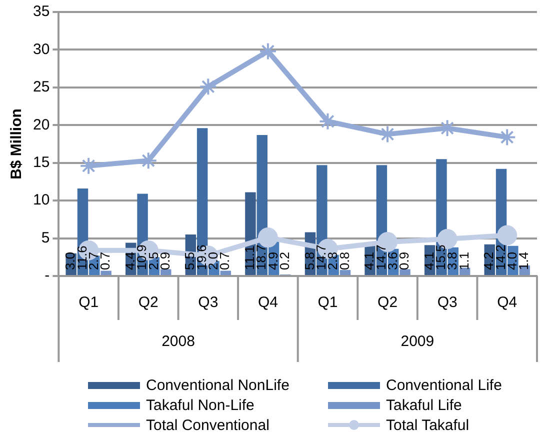  Describe the element at coordinates (41, 200) in the screenshot. I see `y-tick-label: 10` at that location.